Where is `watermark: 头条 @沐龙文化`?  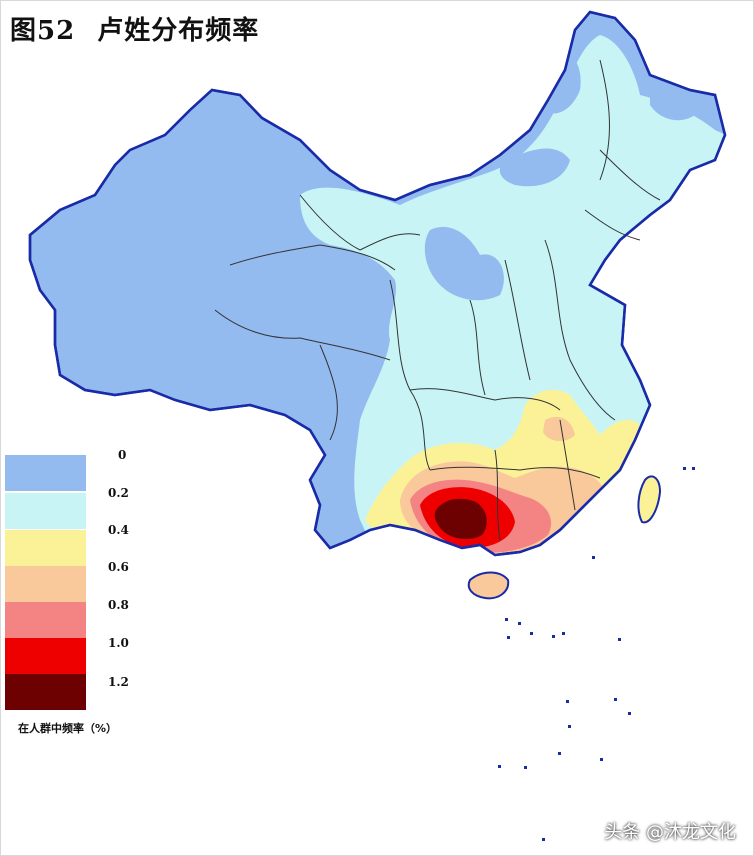
watermark: 头条 @沐龙文化 is located at coordinates (670, 832).